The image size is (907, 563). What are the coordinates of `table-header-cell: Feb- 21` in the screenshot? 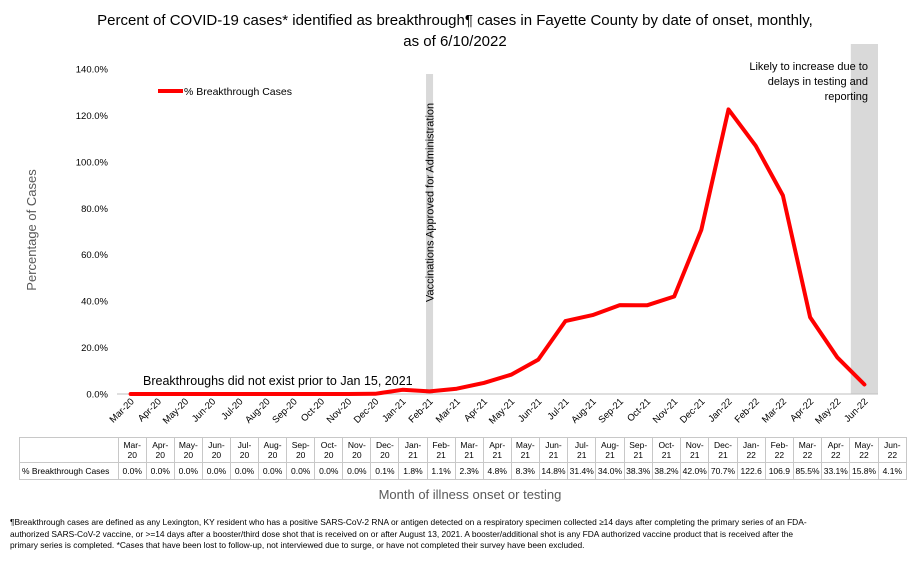 It's located at (441, 450).